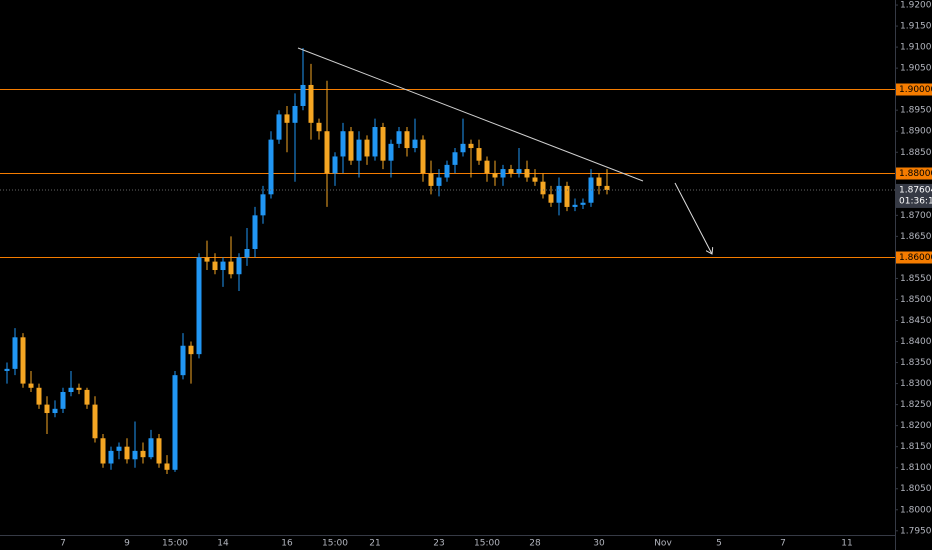 Image resolution: width=932 pixels, height=550 pixels. Describe the element at coordinates (915, 190) in the screenshot. I see `last-price-label: 1.87604` at that location.